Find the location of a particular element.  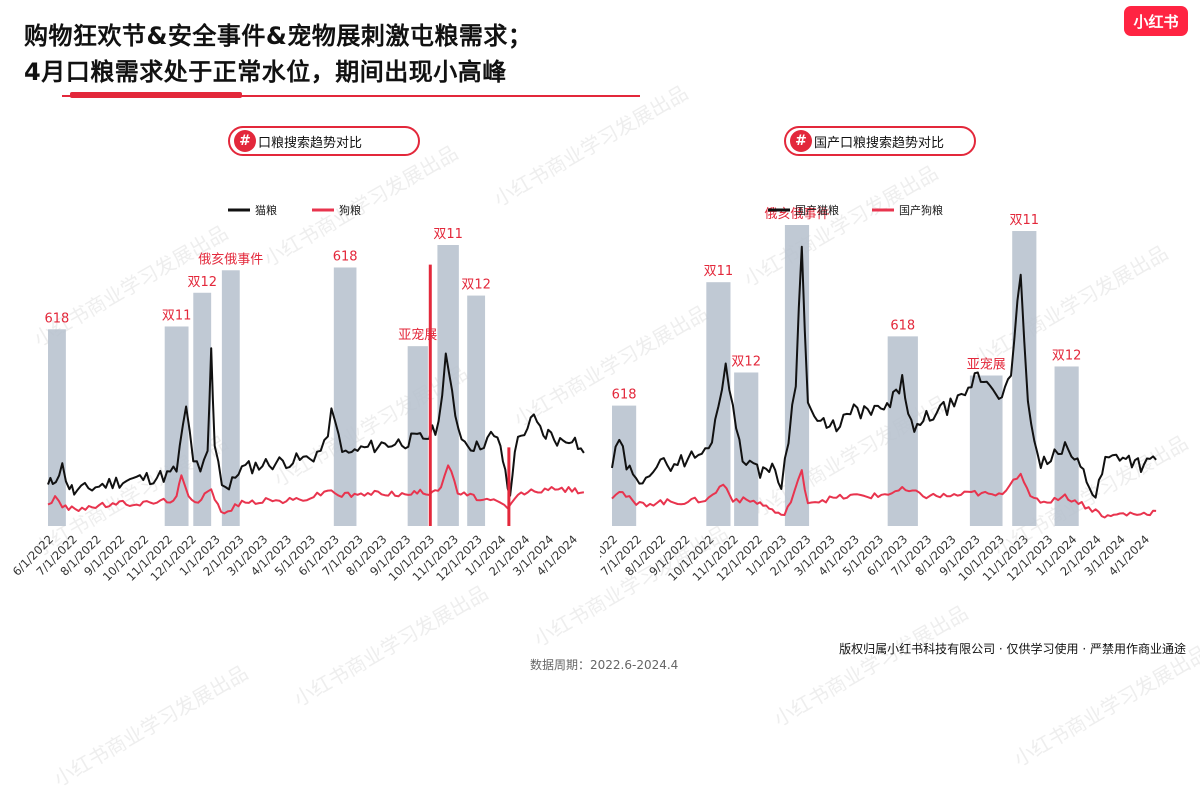

legend-label: 国产狗粮 is located at coordinates (921, 210).